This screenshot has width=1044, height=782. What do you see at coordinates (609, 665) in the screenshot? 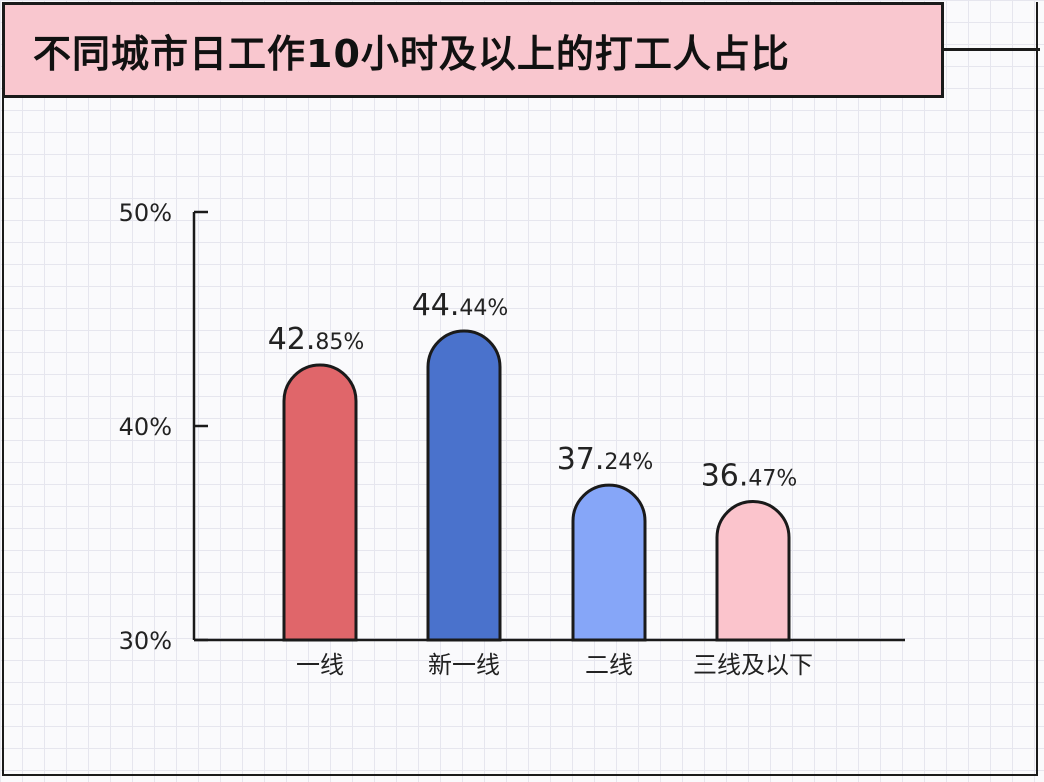
I see `category-label-3: 二线` at bounding box center [609, 665].